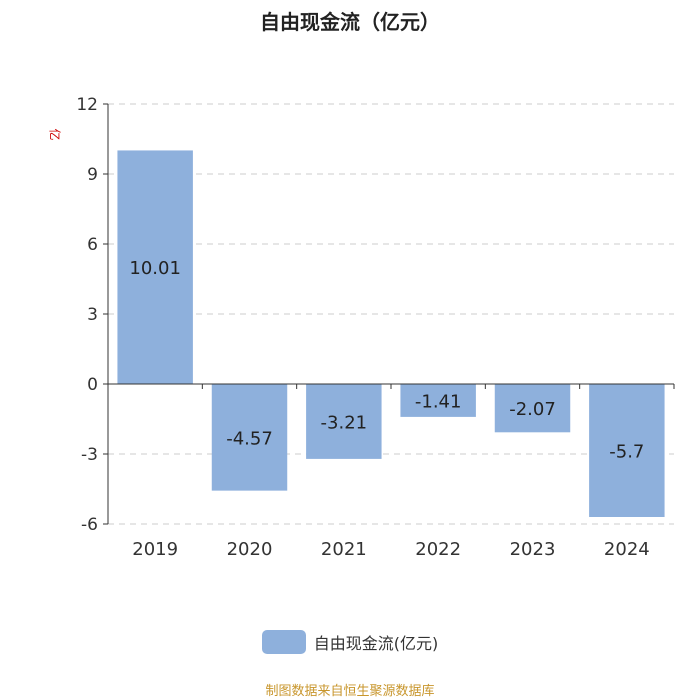 The image size is (700, 700). Describe the element at coordinates (89, 455) in the screenshot. I see `y-tick-label: -3` at that location.